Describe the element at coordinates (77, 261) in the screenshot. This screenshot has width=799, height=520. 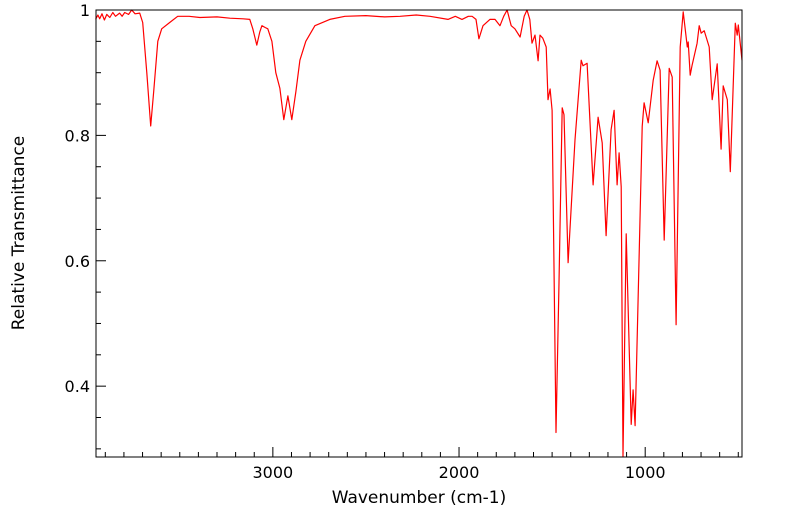
I see `y-tick-label: 0.6` at that location.